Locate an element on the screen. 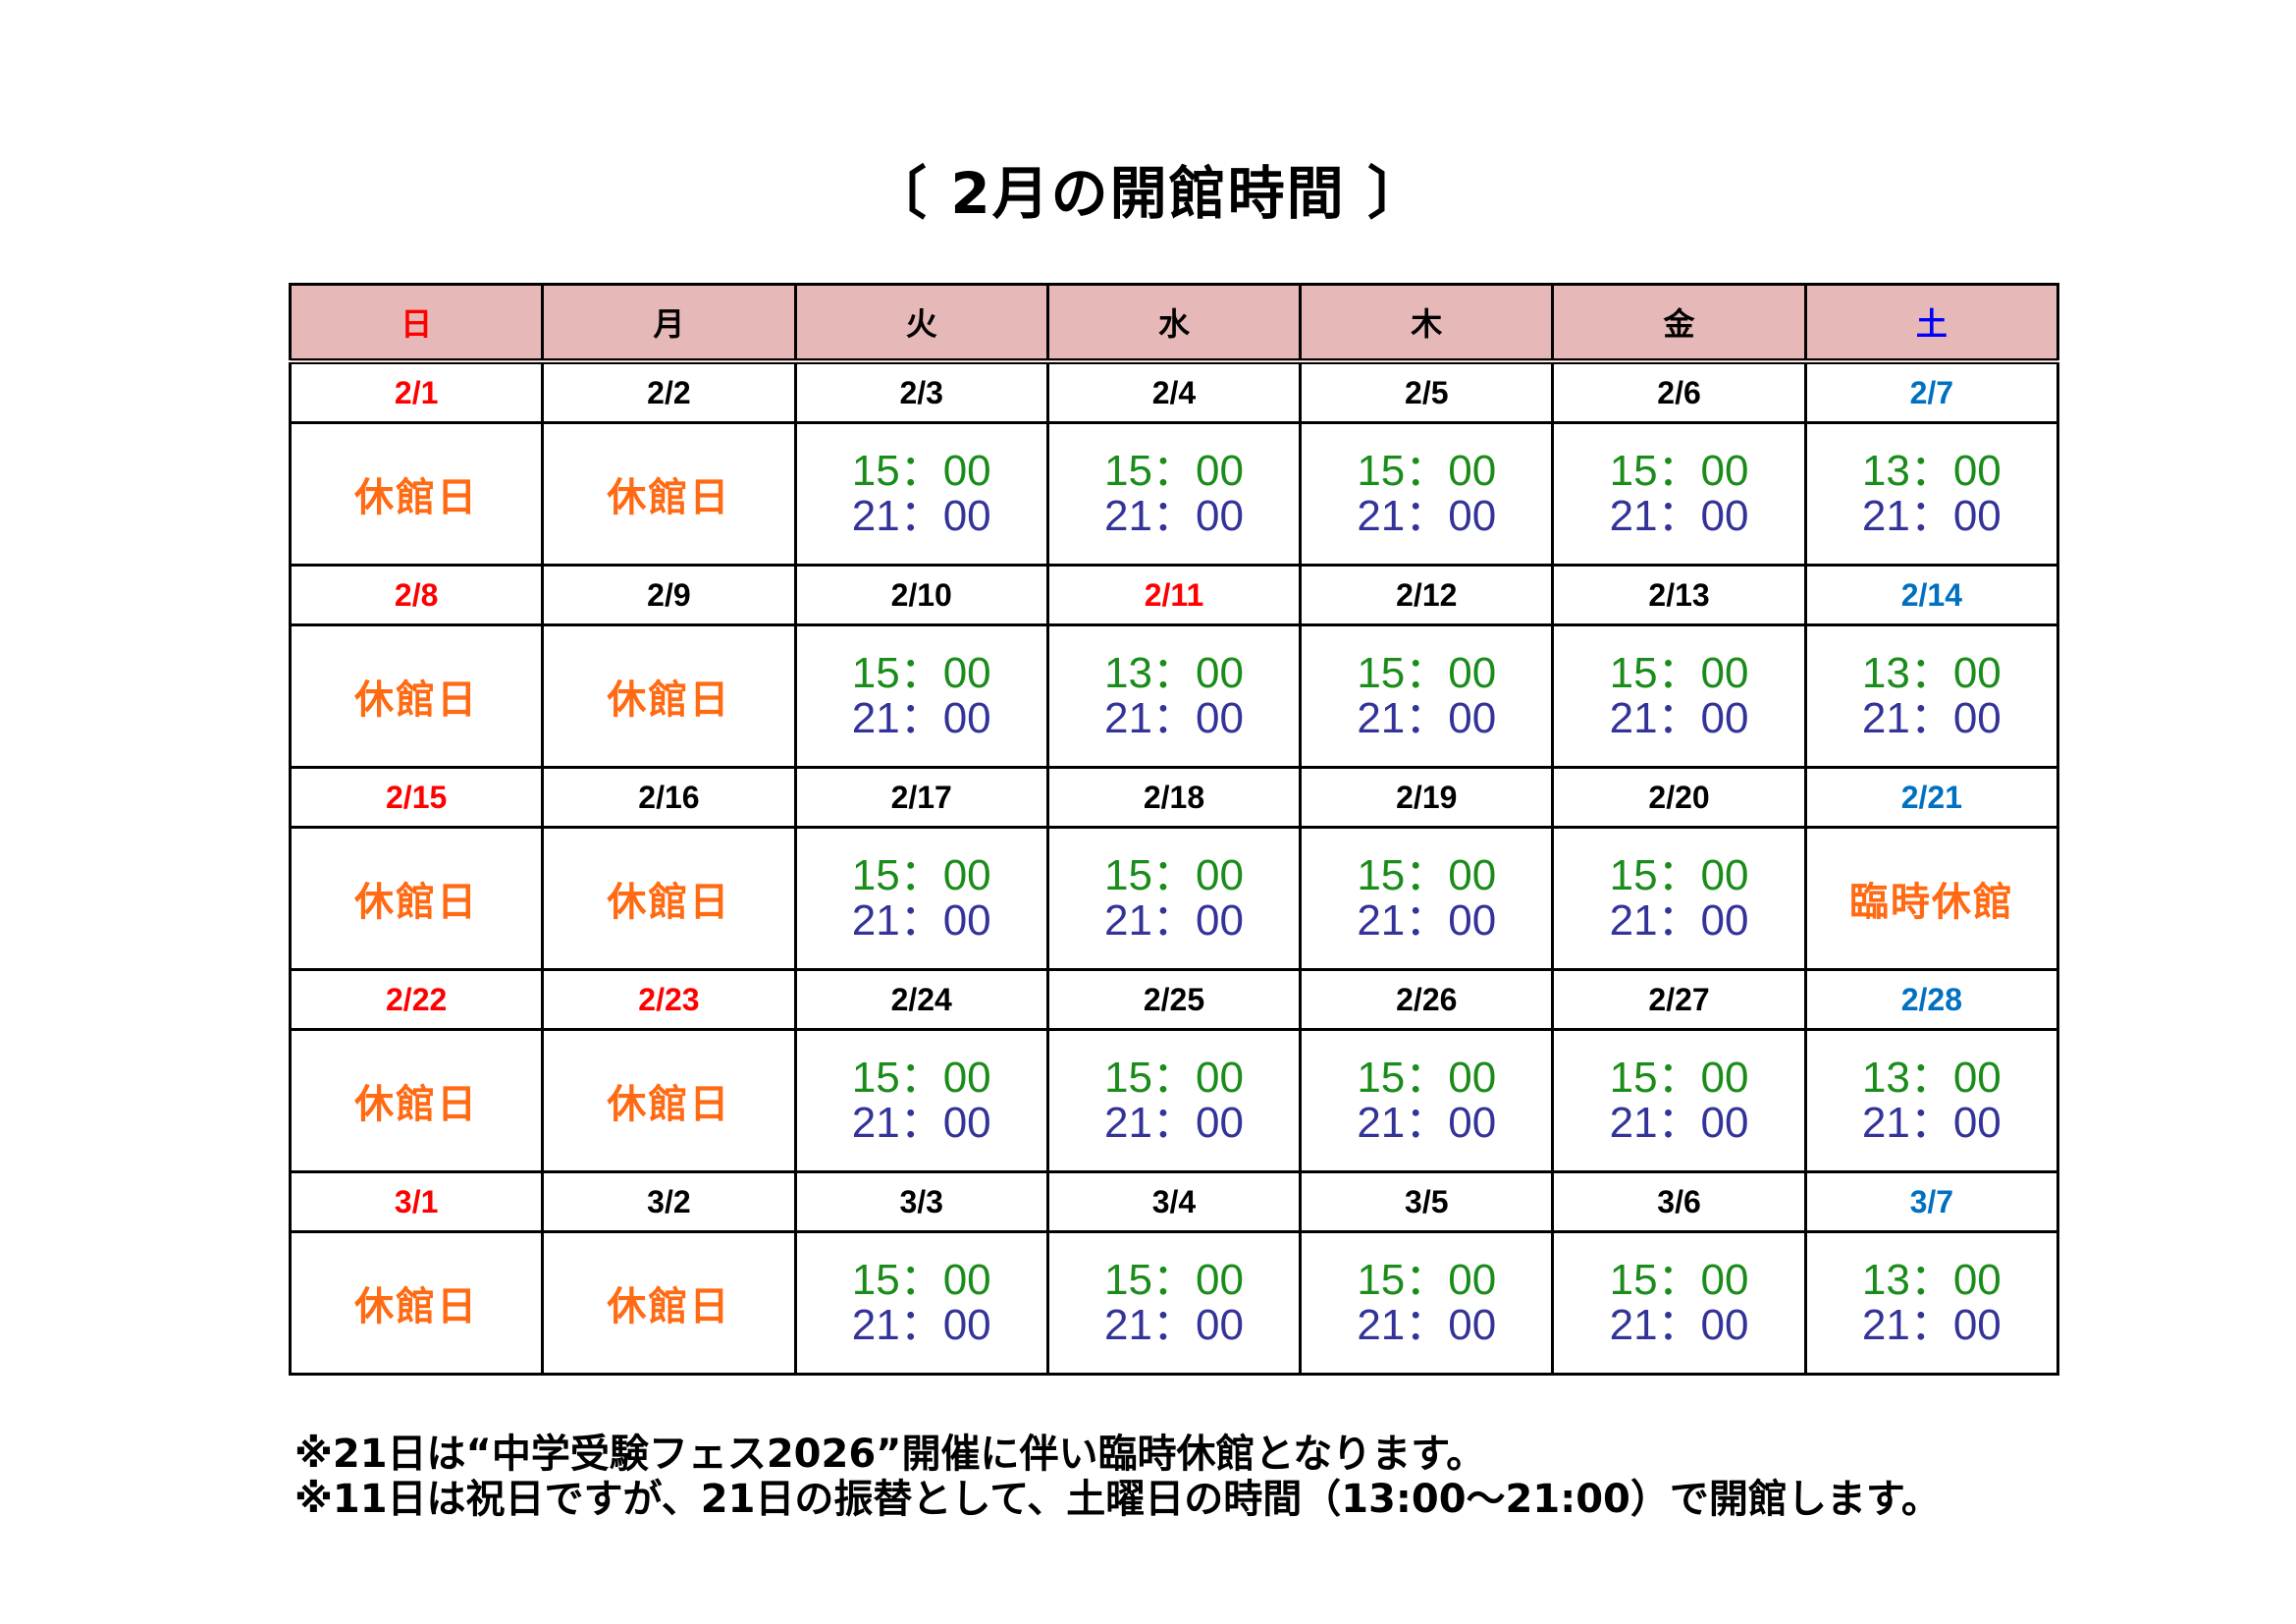 This screenshot has width=2296, height=1624. weekday-header: 木 is located at coordinates (1427, 323).